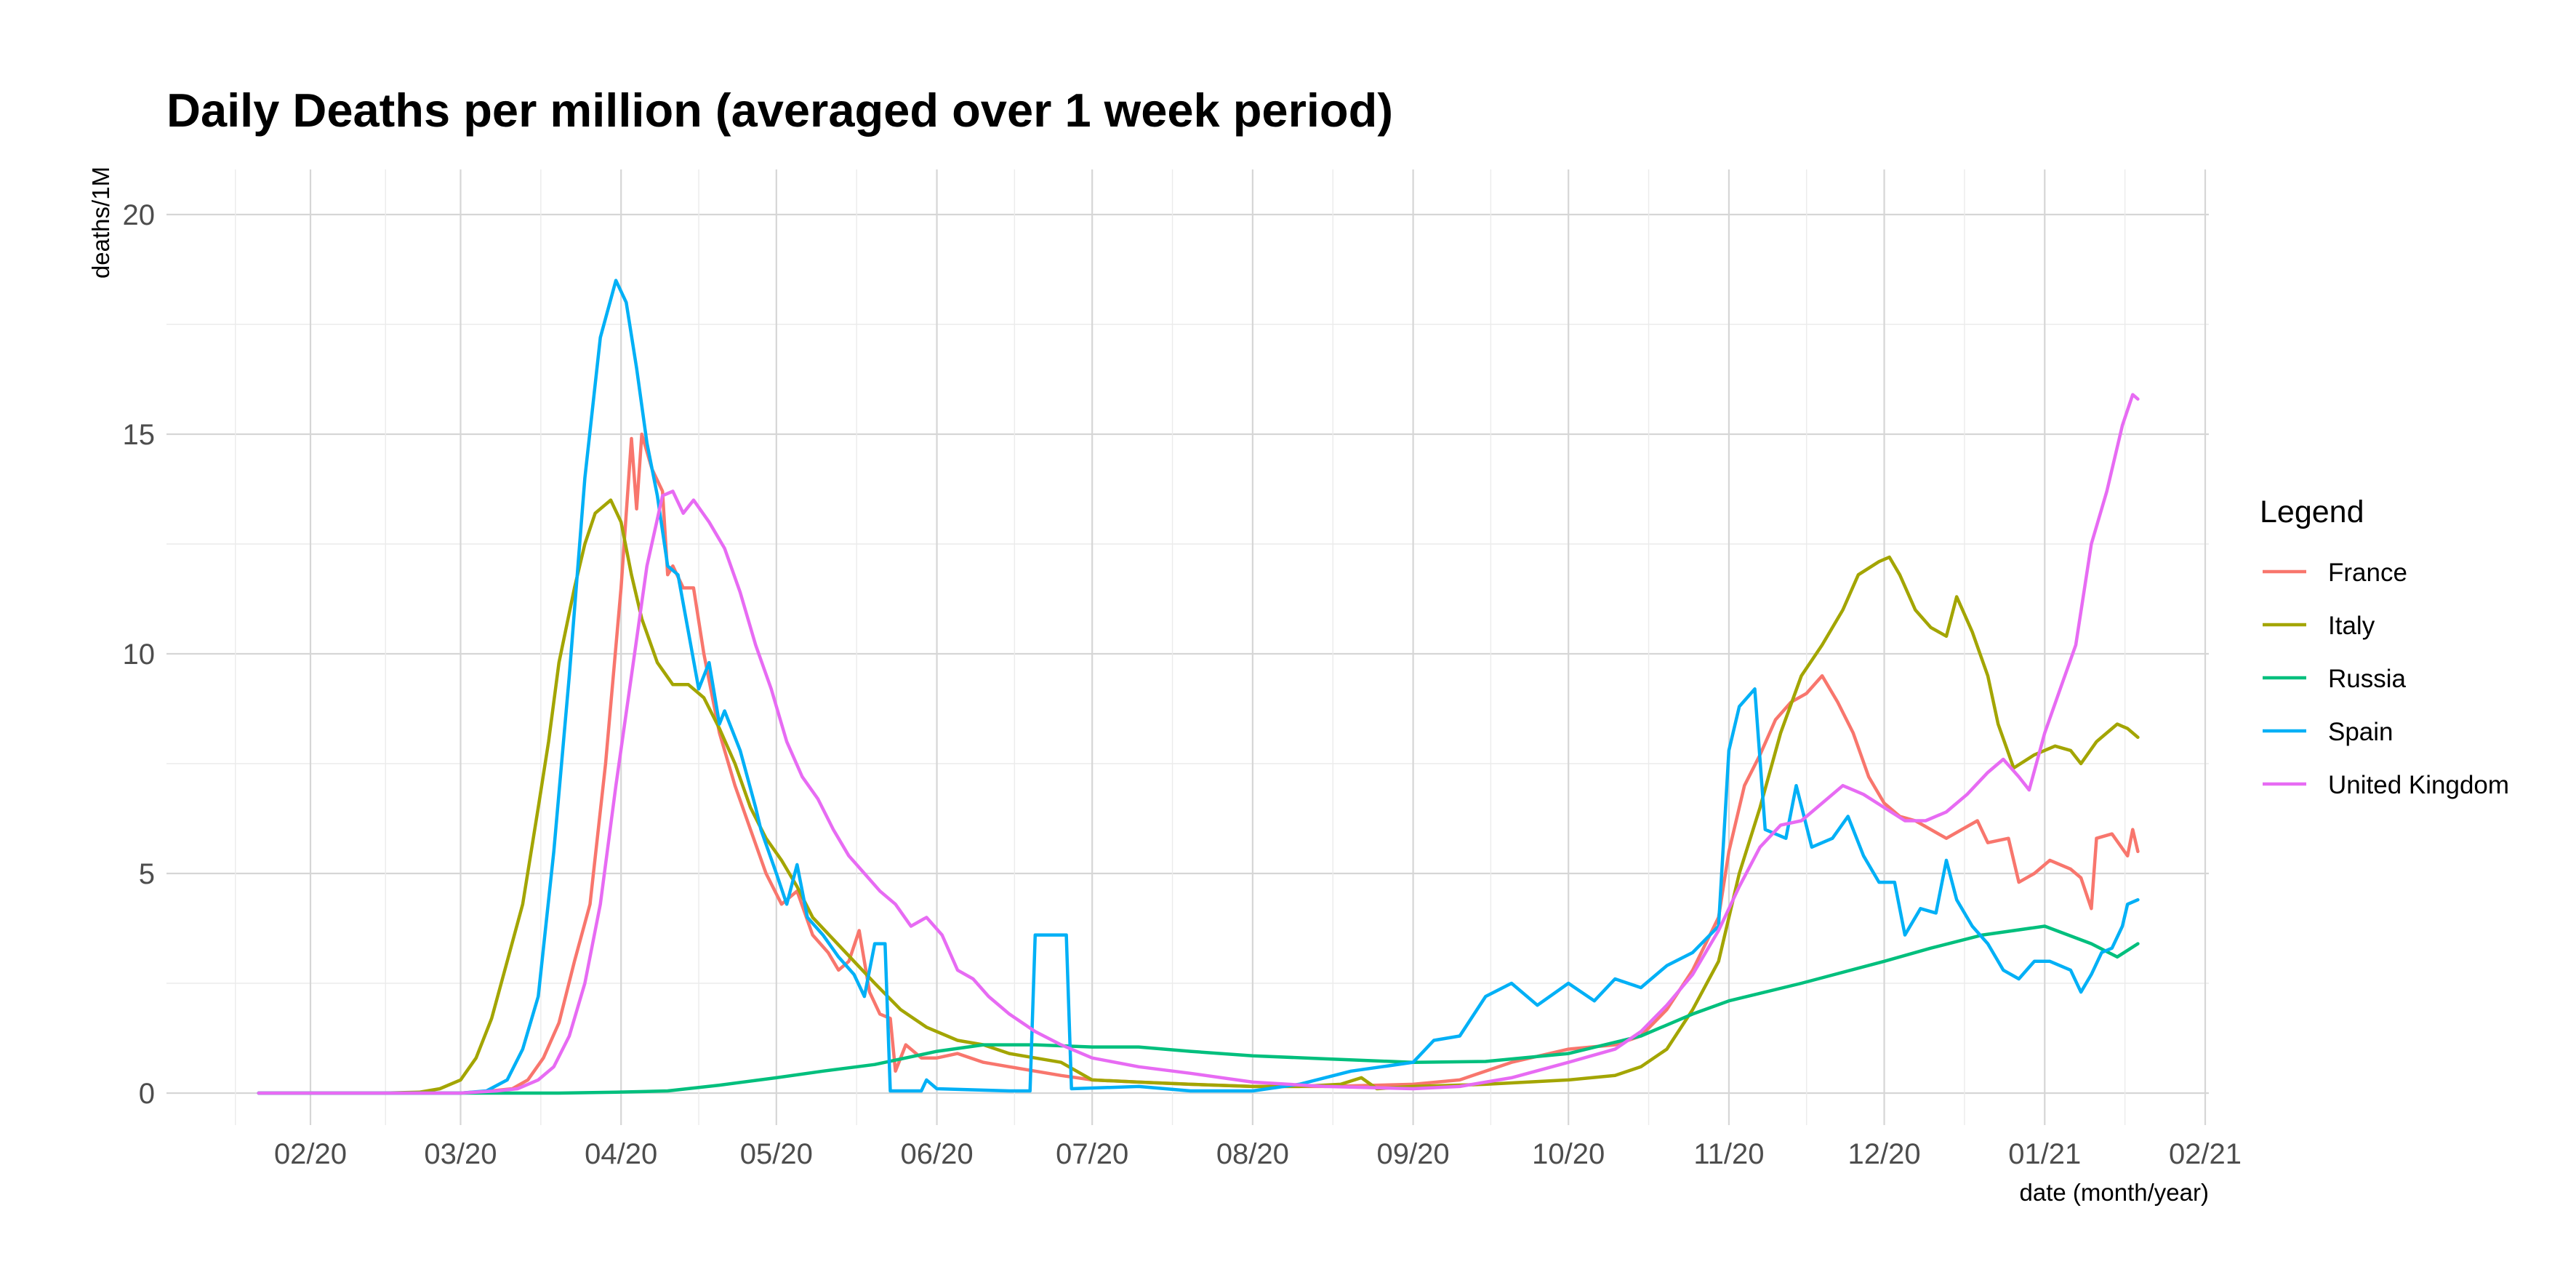 The height and width of the screenshot is (1288, 2576). I want to click on x-tick-label: 12/20, so click(1884, 1154).